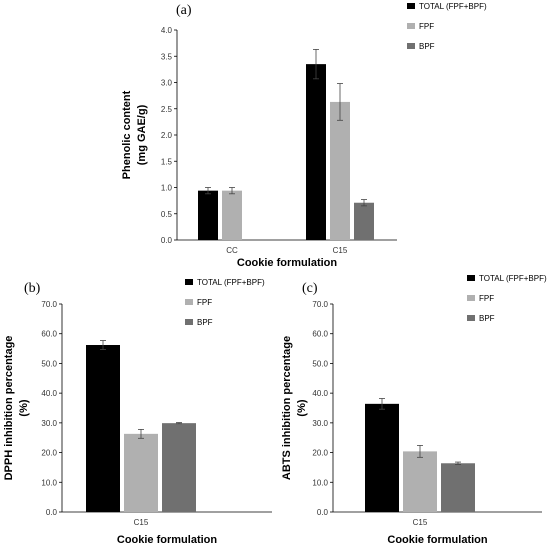 The width and height of the screenshot is (550, 547). Describe the element at coordinates (167, 188) in the screenshot. I see `y-tick-label: 1.0` at that location.